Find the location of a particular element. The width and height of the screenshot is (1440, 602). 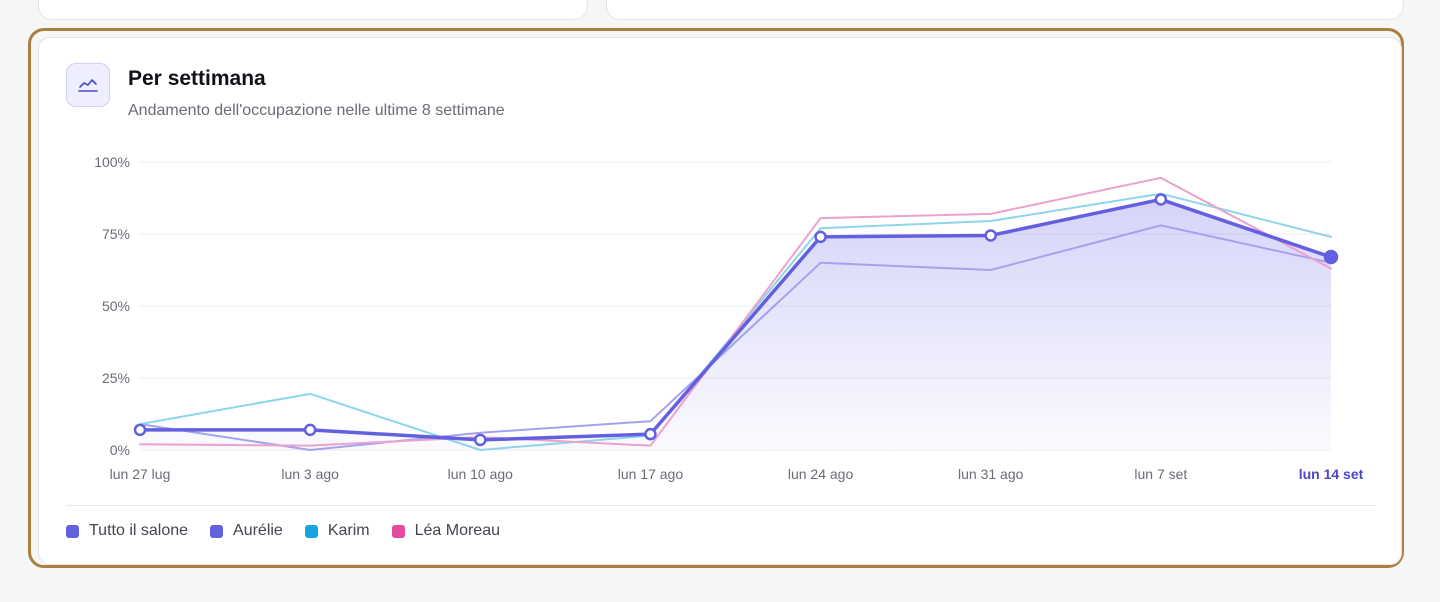

y-tick-label: 50% is located at coordinates (116, 306).